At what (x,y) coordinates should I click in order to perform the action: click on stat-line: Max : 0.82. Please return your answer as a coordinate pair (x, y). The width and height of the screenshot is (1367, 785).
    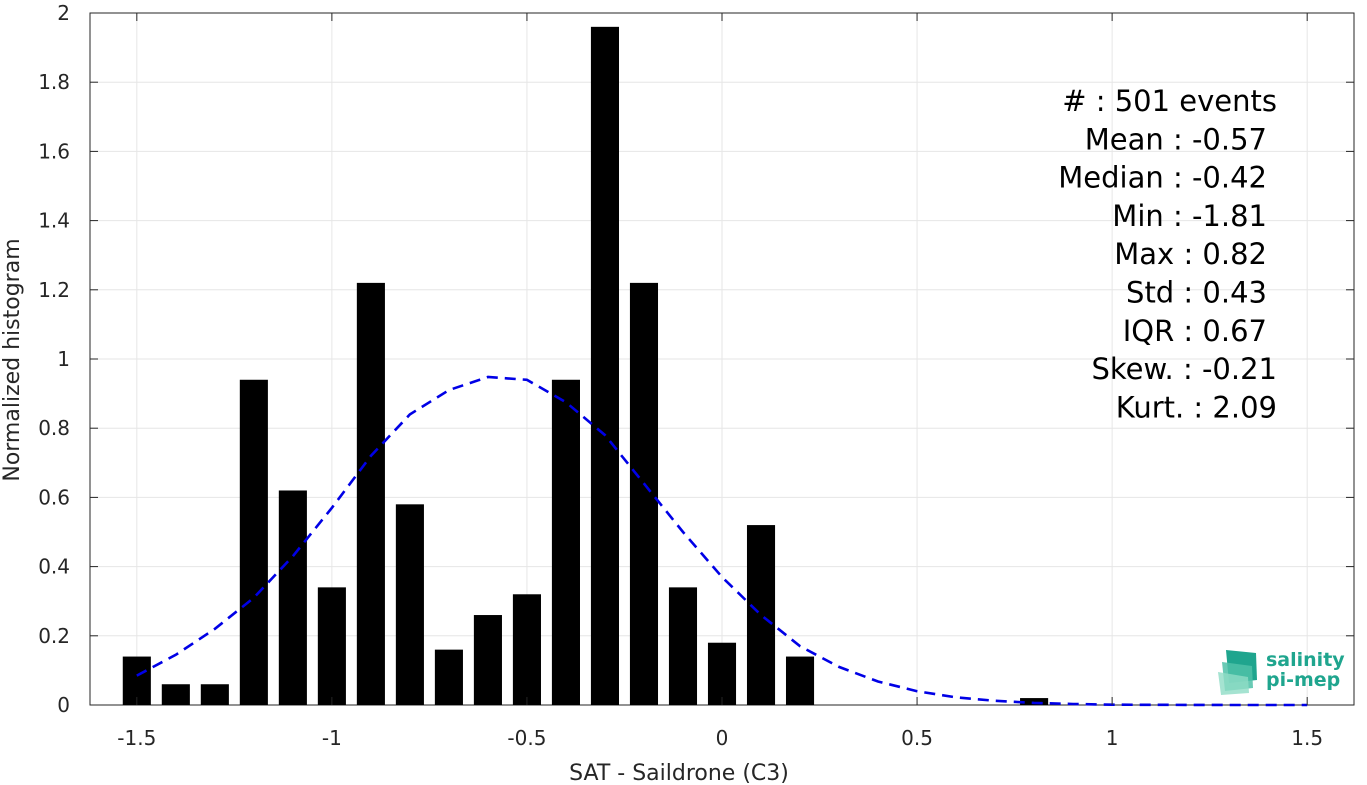
    Looking at the image, I should click on (1190, 254).